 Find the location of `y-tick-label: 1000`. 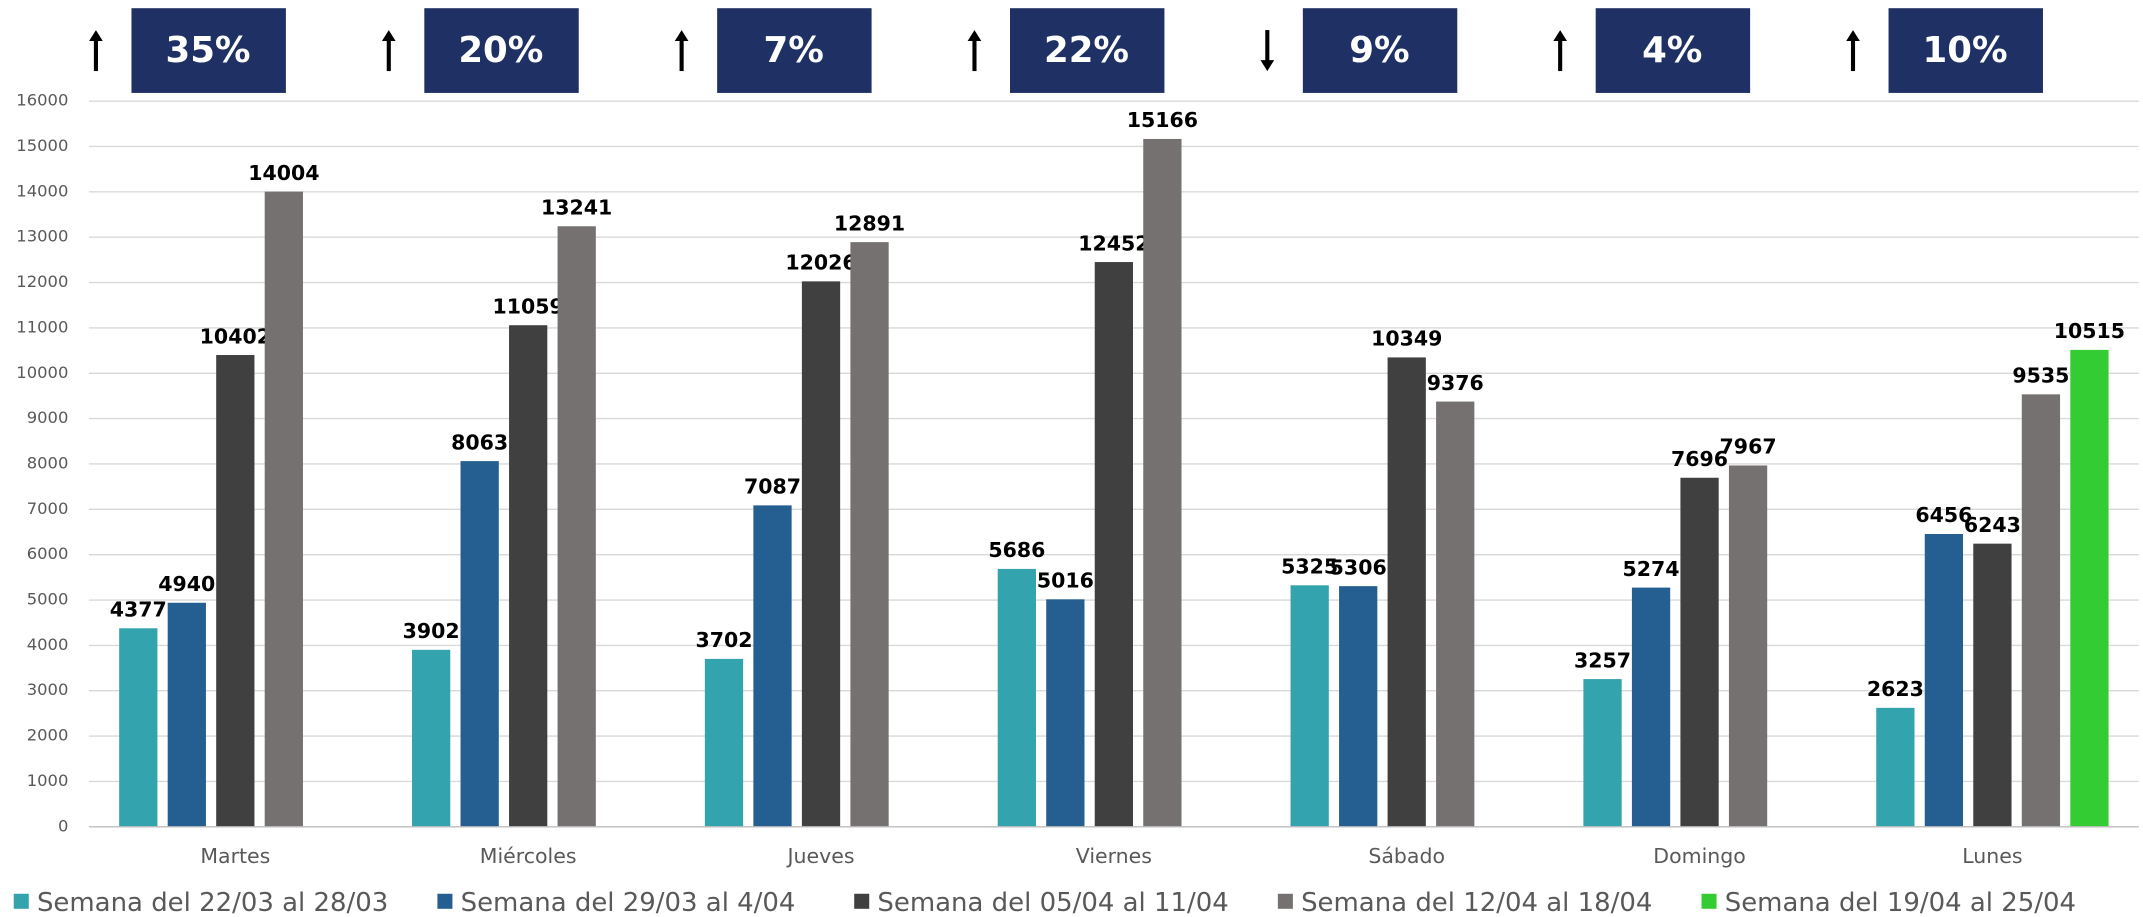

y-tick-label: 1000 is located at coordinates (48, 780).